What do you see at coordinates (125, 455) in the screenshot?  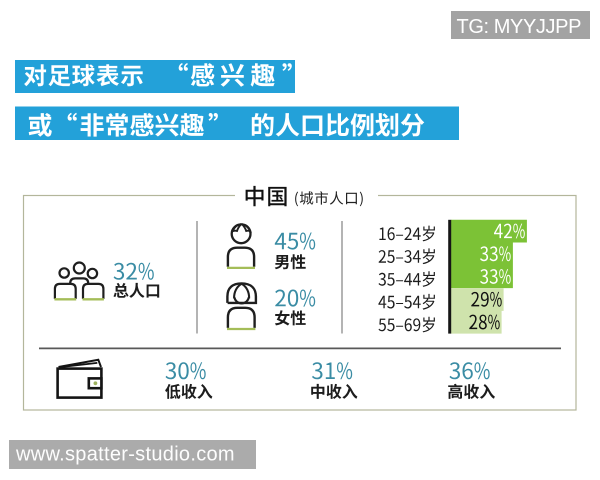 I see `svg-text: www.spatter-studio.com` at bounding box center [125, 455].